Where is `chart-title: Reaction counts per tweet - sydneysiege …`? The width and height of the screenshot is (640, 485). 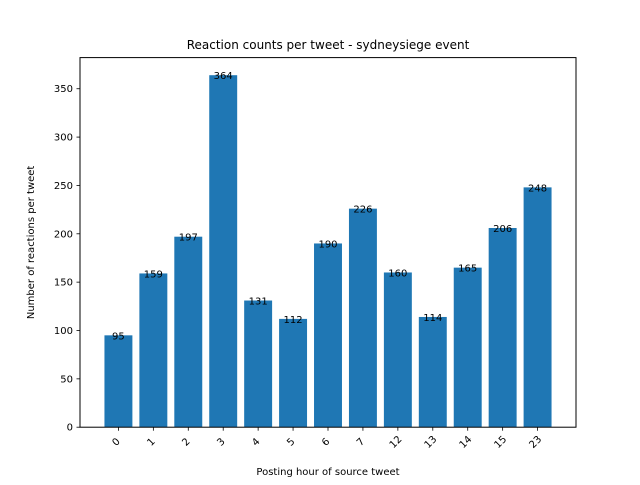 chart-title: Reaction counts per tweet - sydneysiege … is located at coordinates (328, 45).